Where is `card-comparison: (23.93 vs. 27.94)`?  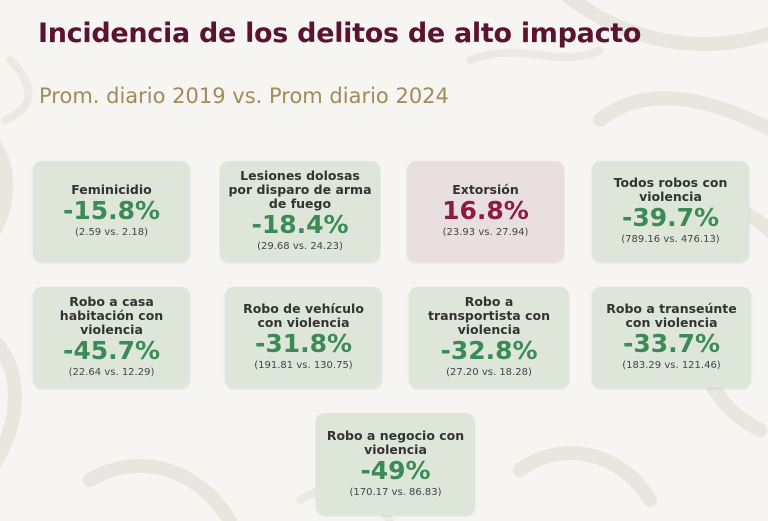 card-comparison: (23.93 vs. 27.94) is located at coordinates (485, 232).